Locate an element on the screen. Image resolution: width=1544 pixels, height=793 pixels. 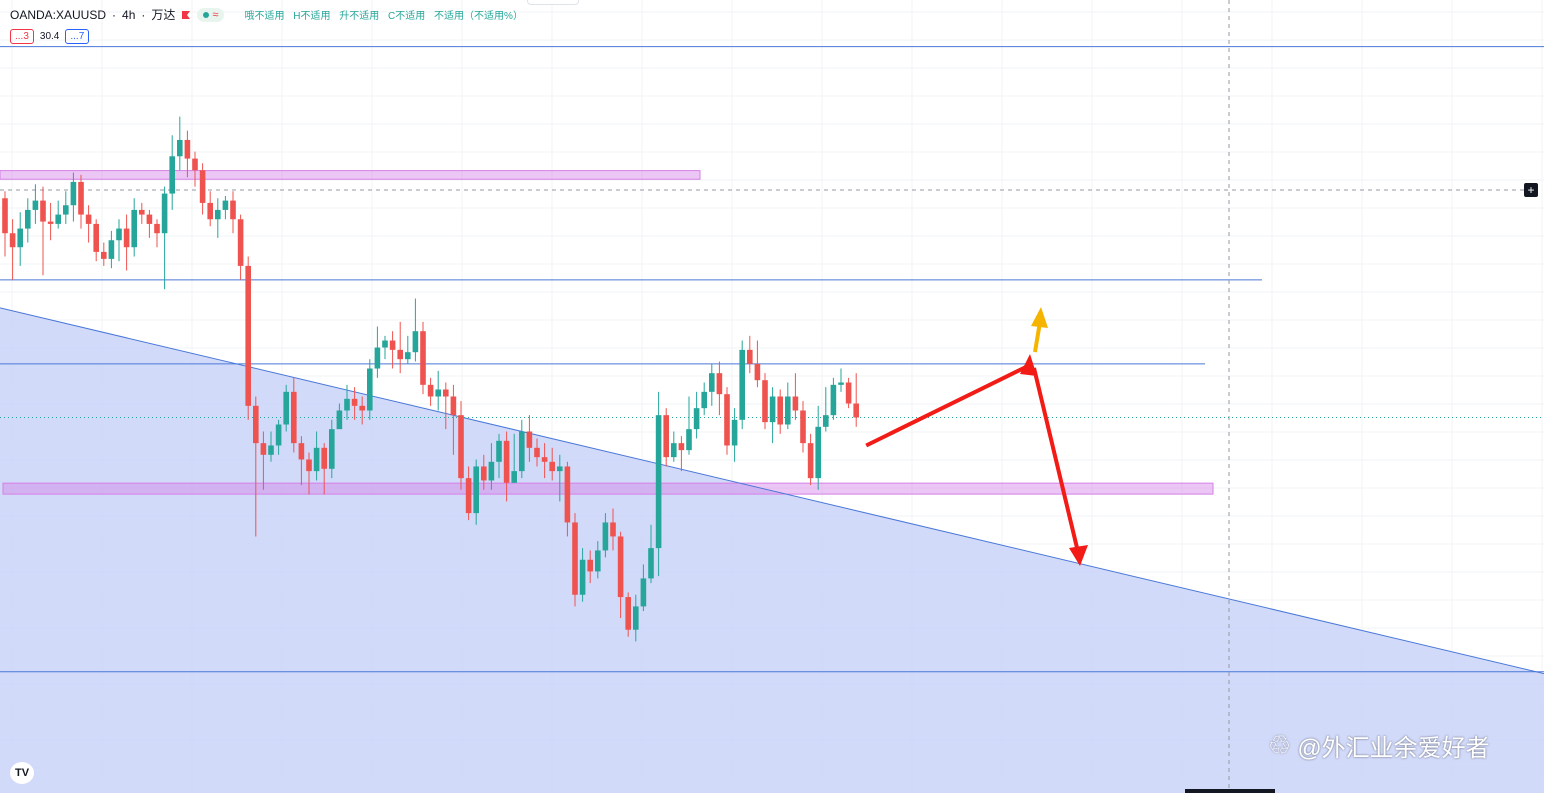
indicator-1: ...3 is located at coordinates (22, 36).